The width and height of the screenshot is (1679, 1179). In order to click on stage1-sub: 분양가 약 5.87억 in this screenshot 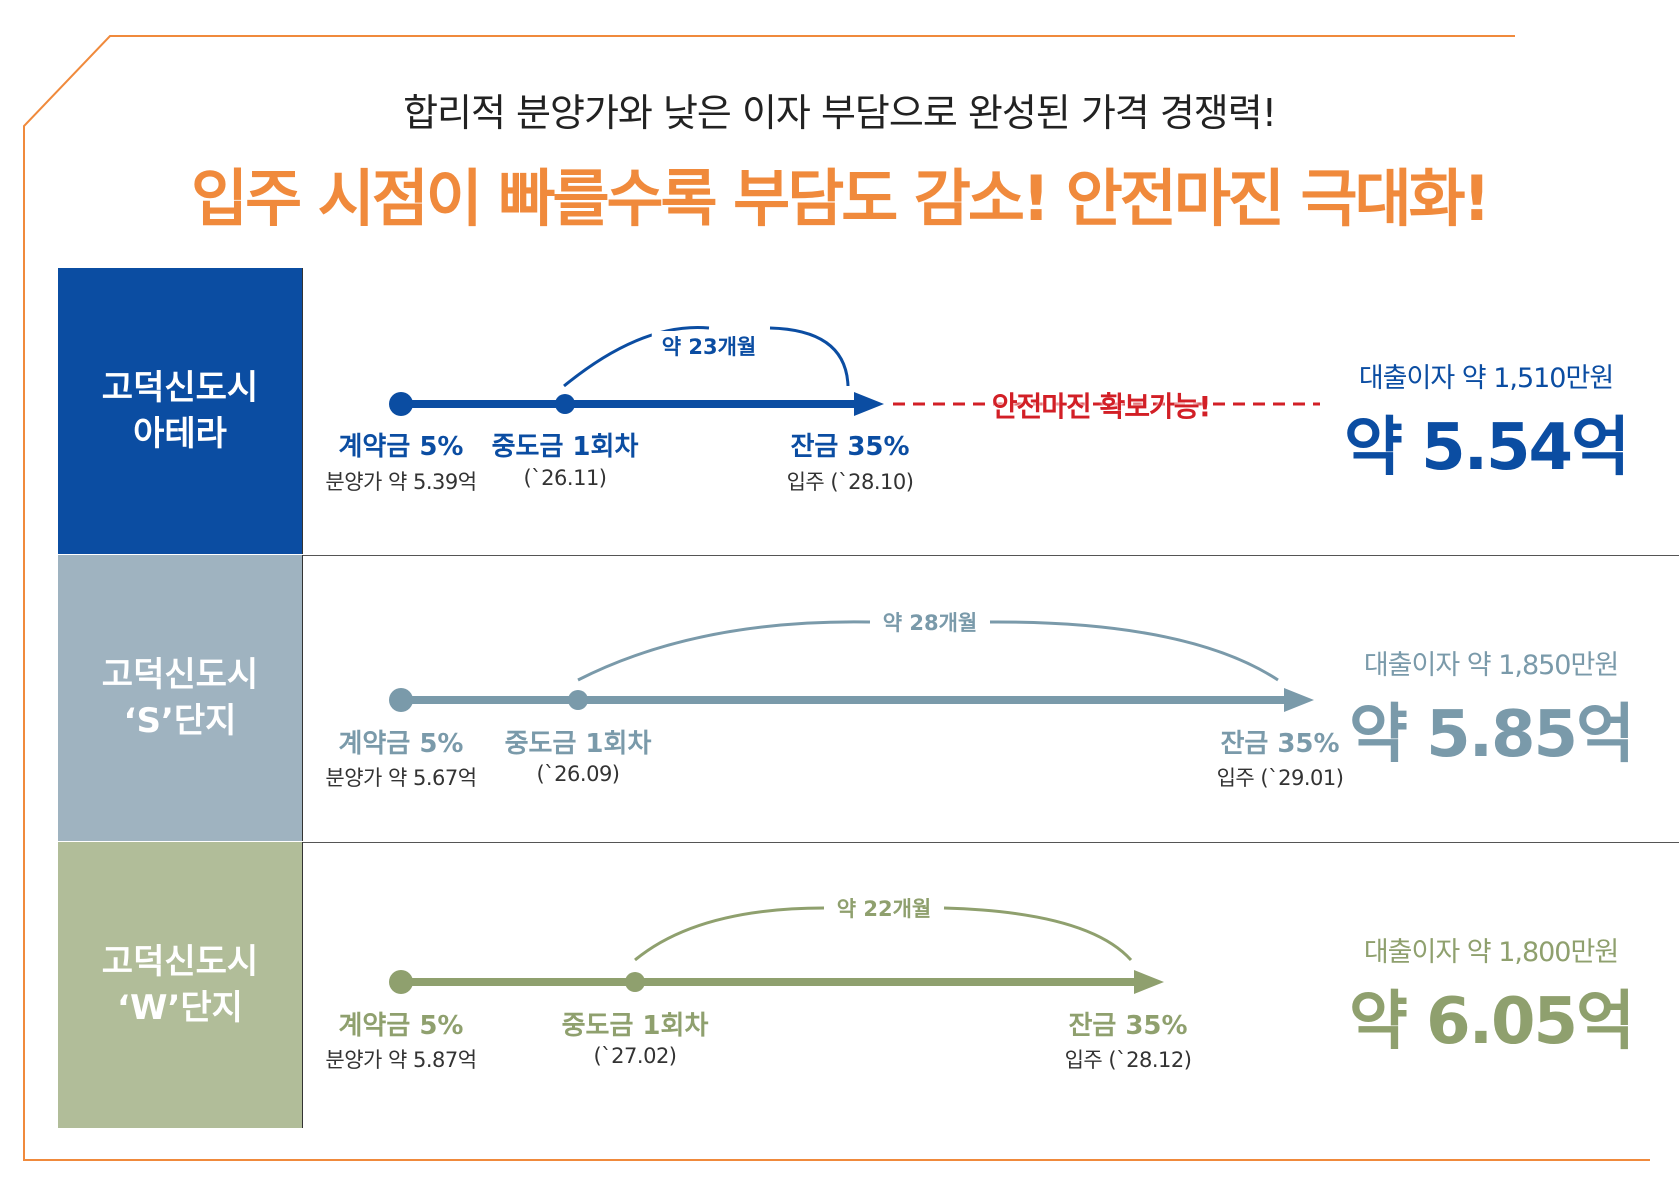, I will do `click(401, 1060)`.